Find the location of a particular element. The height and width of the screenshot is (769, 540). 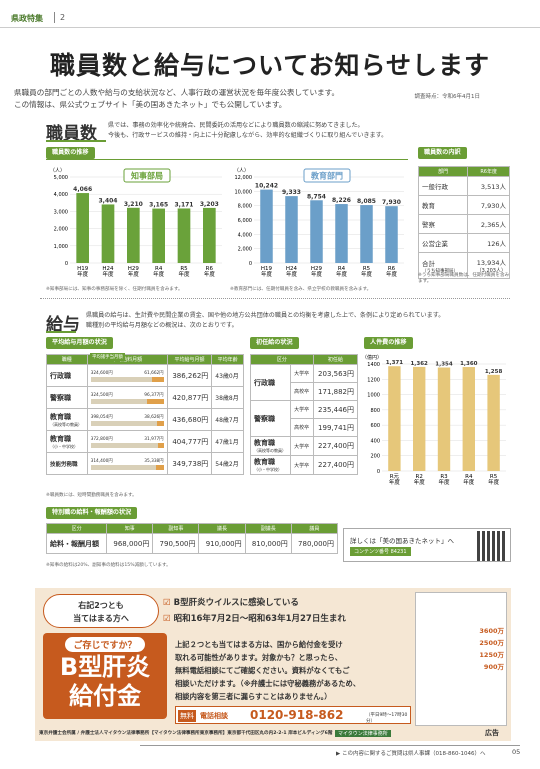

avg-header-row: 職種 平均給料月額 平均給与月額 平均年齢 is located at coordinates (145, 359).